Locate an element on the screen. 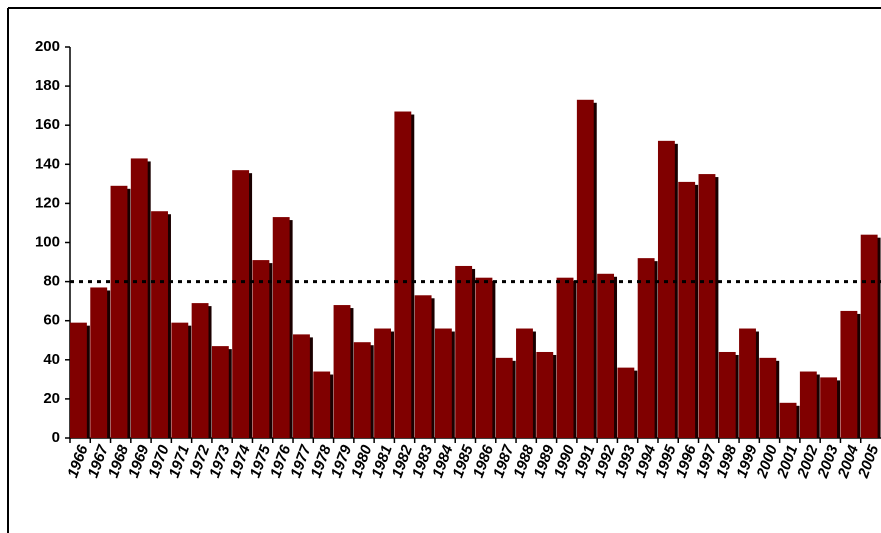 Image resolution: width=881 pixels, height=533 pixels. y-tick-label: 140 is located at coordinates (47, 163).